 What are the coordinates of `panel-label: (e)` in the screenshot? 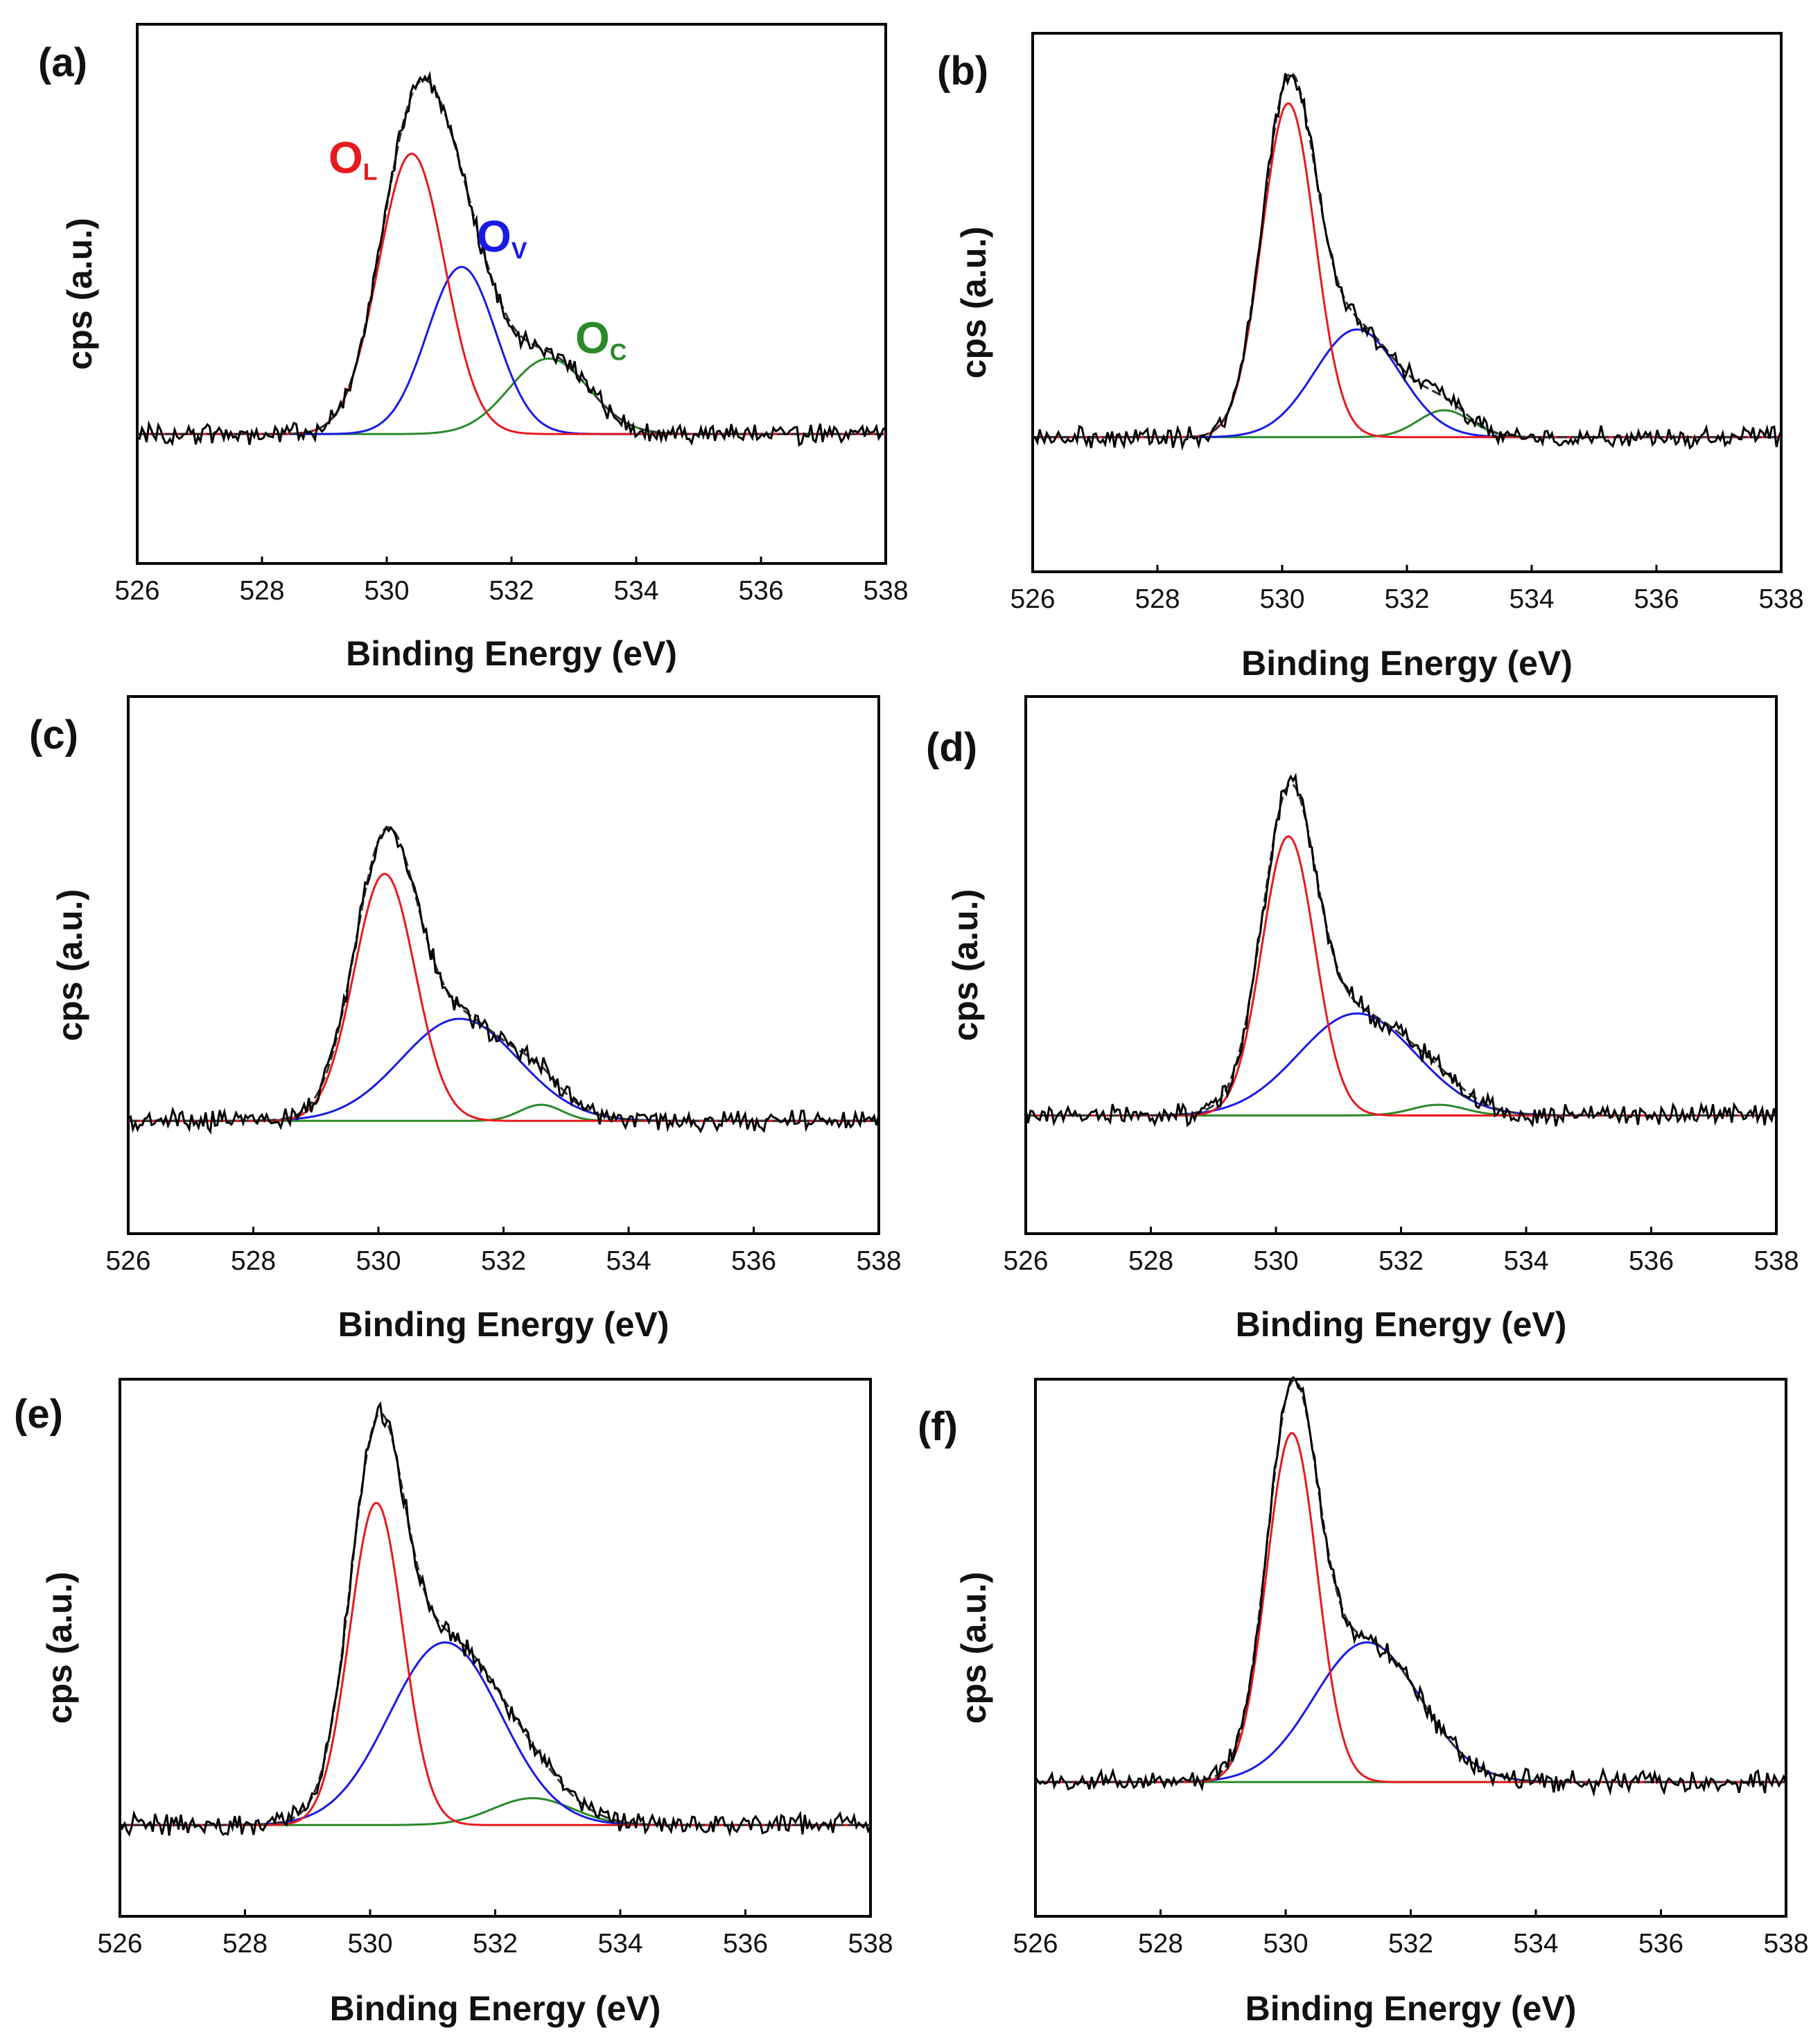 It's located at (38, 1414).